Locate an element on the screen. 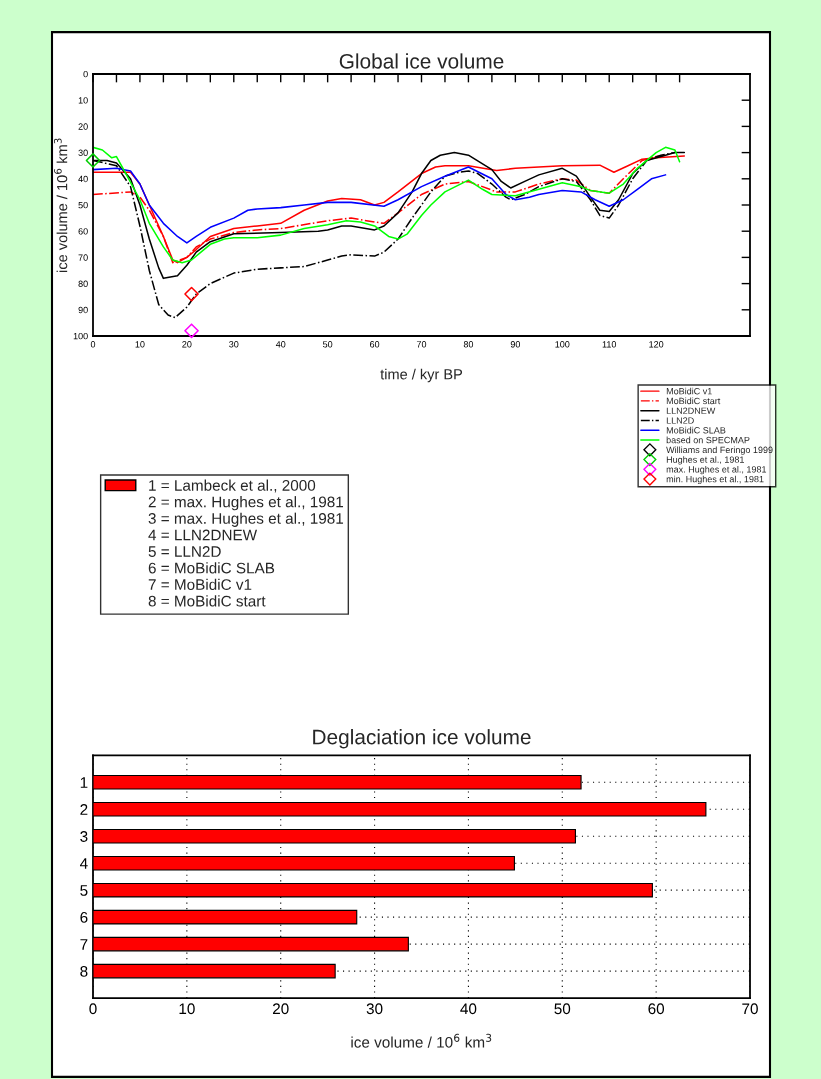 The image size is (821, 1079). x-tick-label: 100 is located at coordinates (562, 344).